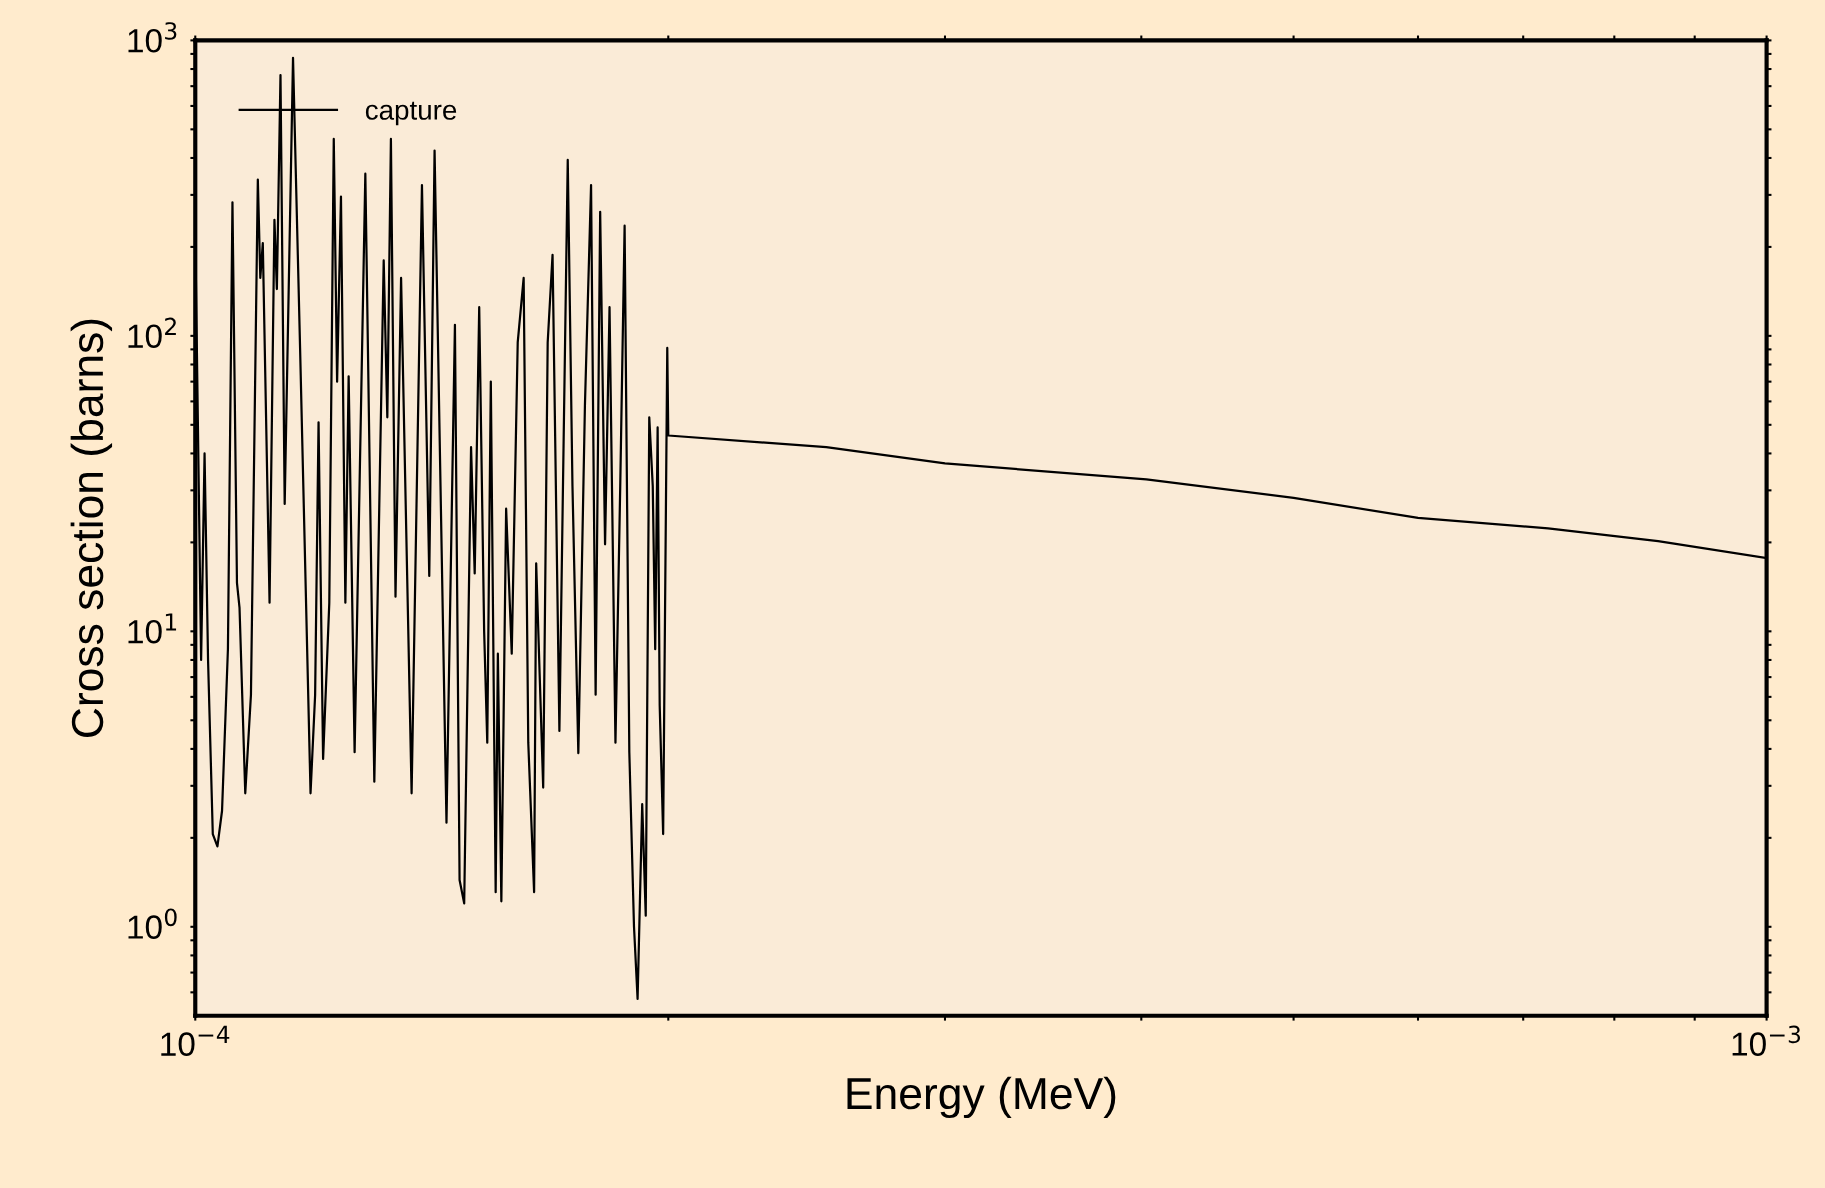 This screenshot has width=1825, height=1188. Describe the element at coordinates (152, 923) in the screenshot. I see `y-tick-label: 10$^{0}$` at that location.